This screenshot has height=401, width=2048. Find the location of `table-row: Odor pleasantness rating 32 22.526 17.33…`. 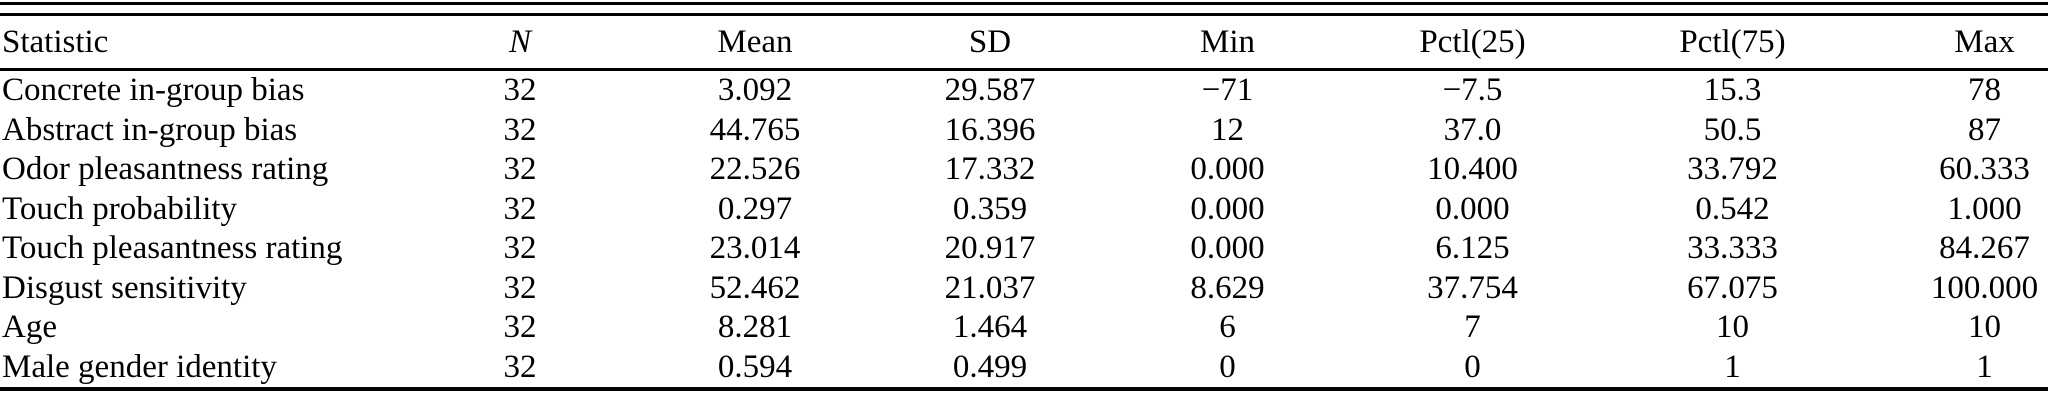

table-row: Odor pleasantness rating 32 22.526 17.33… is located at coordinates (1024, 170).